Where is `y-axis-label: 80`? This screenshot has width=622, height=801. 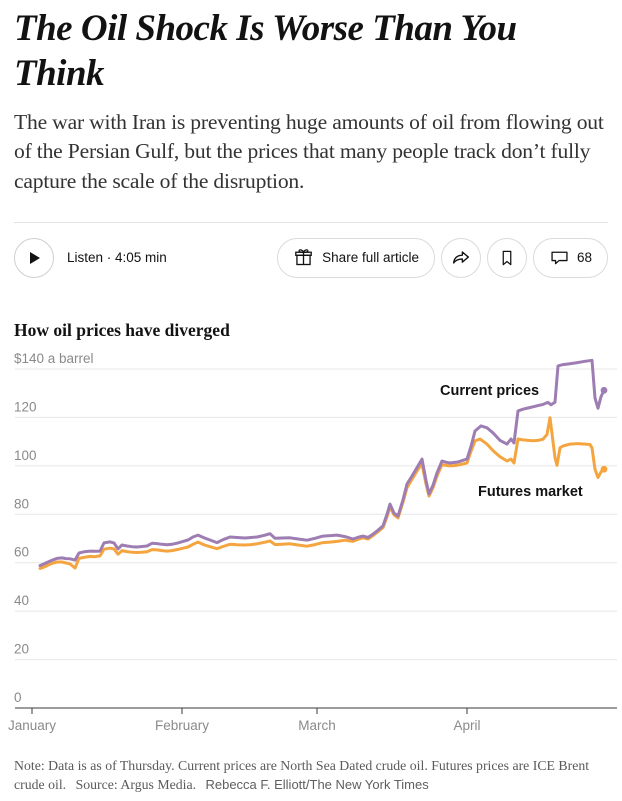 y-axis-label: 80 is located at coordinates (21, 503).